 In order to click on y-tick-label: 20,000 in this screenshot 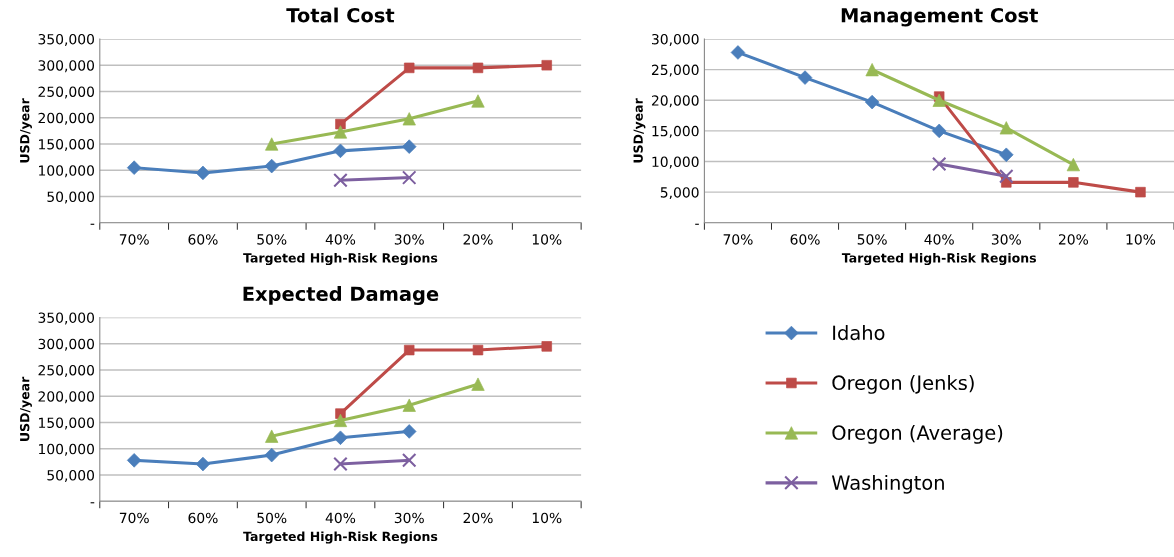, I will do `click(675, 101)`.